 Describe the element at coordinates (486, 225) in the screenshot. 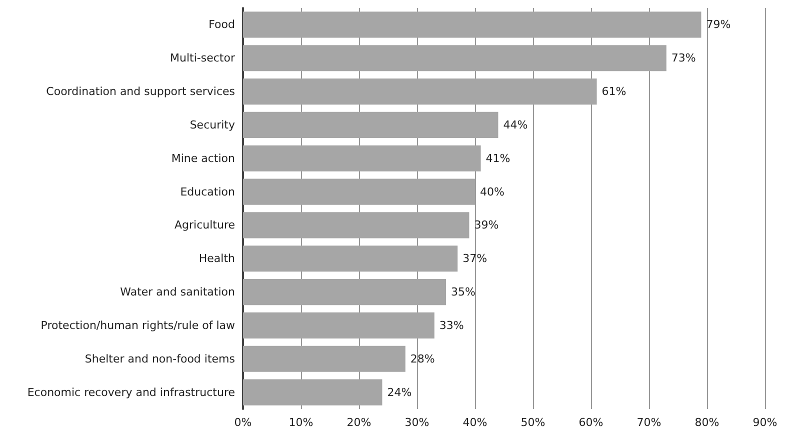

I see `data-label: 39%` at that location.